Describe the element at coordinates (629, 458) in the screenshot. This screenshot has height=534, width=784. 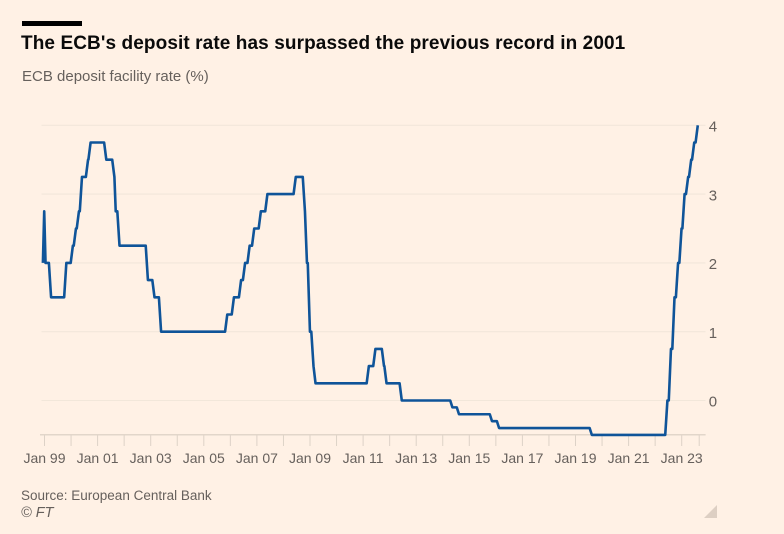
I see `svg-text: Jan 21` at that location.